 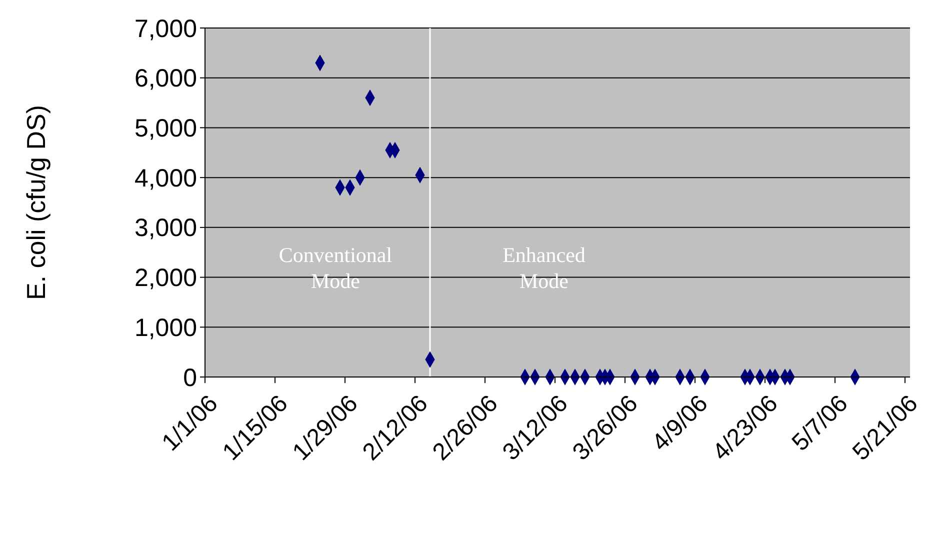 I want to click on y-tick-label: 6,000, so click(x=165, y=78).